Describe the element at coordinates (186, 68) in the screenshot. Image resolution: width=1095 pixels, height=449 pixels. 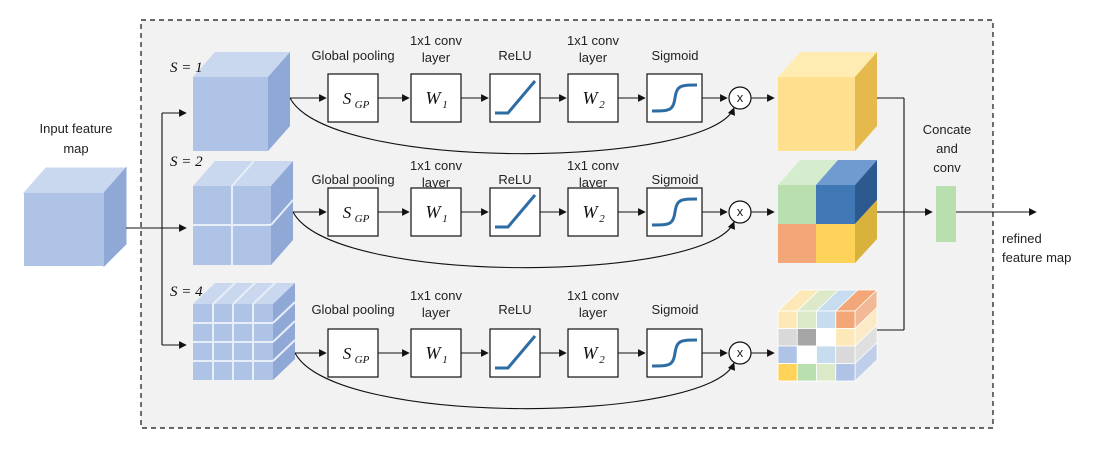
I see `branch1-scale-label: S = 1` at that location.